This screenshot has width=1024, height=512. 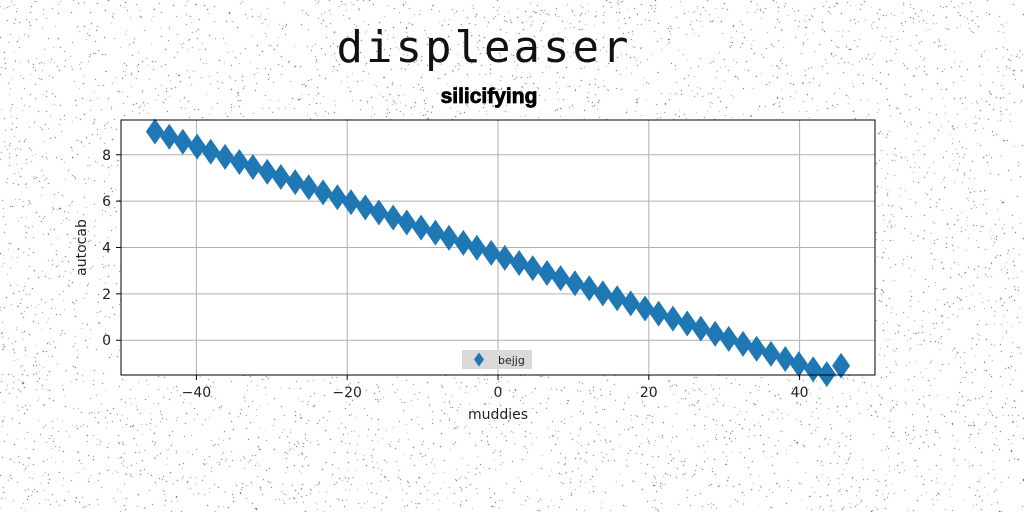 What do you see at coordinates (106, 249) in the screenshot?
I see `y-tick-label: 4` at bounding box center [106, 249].